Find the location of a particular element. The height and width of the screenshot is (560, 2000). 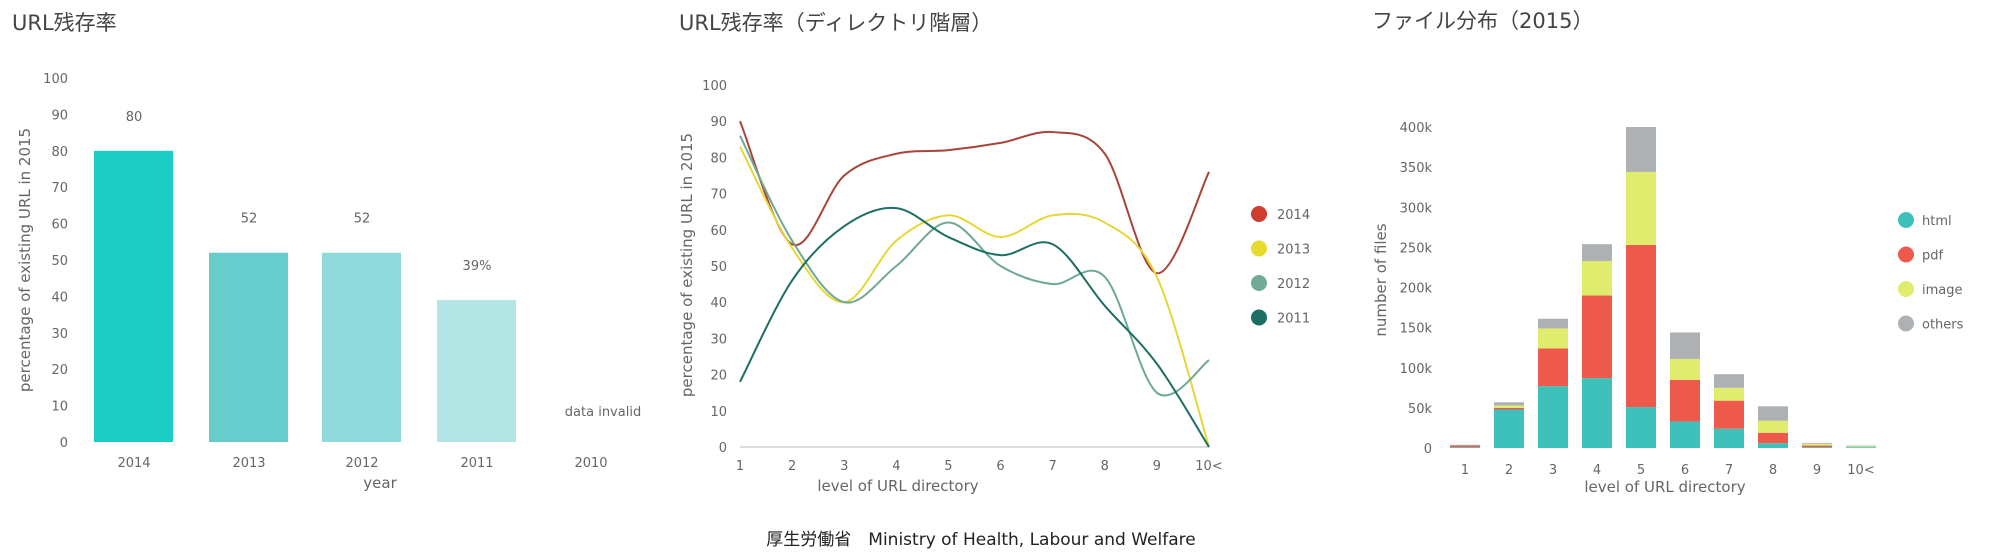

y-tick-label: 100 is located at coordinates (714, 86).